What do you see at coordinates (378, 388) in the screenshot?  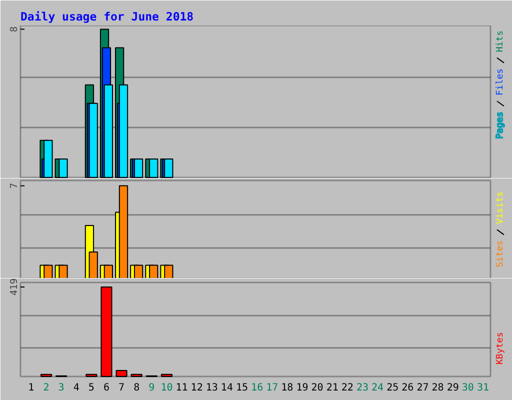 I see `x-tick-label: 24` at bounding box center [378, 388].